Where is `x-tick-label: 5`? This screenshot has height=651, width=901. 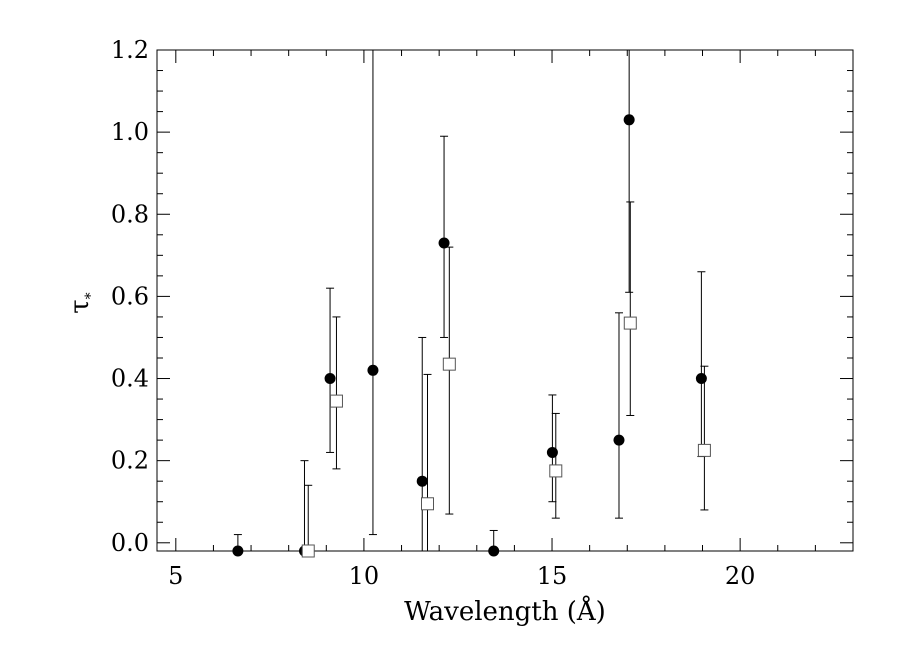
x-tick-label: 5 is located at coordinates (175, 576).